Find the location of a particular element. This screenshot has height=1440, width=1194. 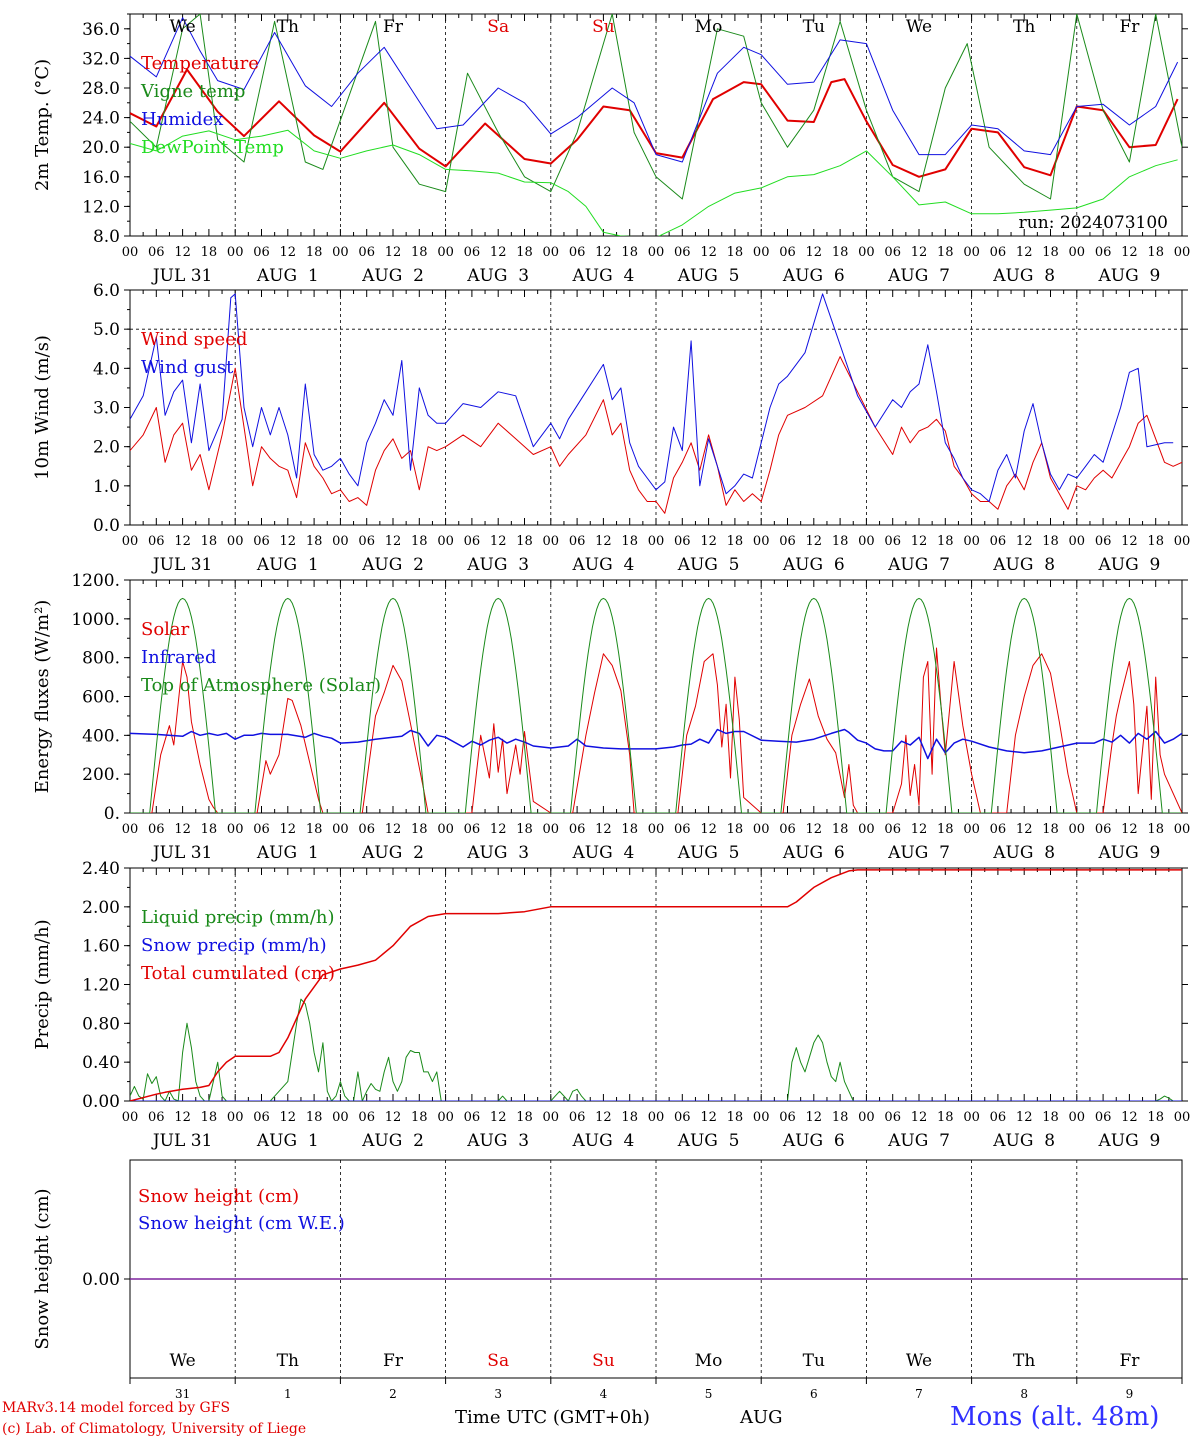

day-number-label: 9 is located at coordinates (1130, 1394).